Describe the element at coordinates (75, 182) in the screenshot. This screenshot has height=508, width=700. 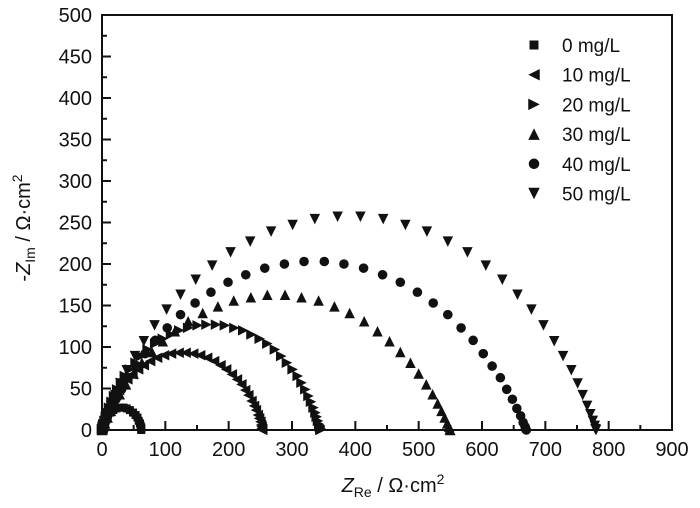
I see `y-axis-tick-label: 300` at that location.